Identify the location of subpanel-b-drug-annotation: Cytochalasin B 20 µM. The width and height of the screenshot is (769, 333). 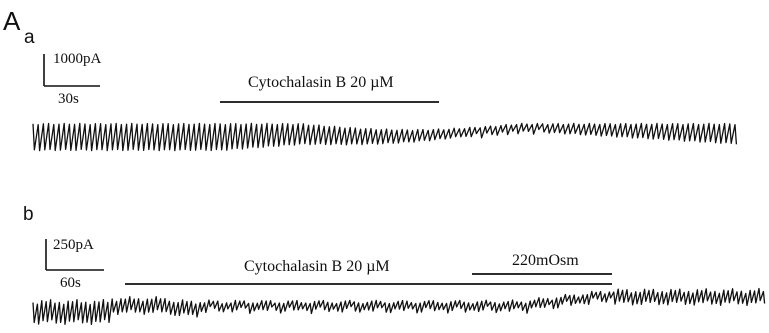
(317, 266).